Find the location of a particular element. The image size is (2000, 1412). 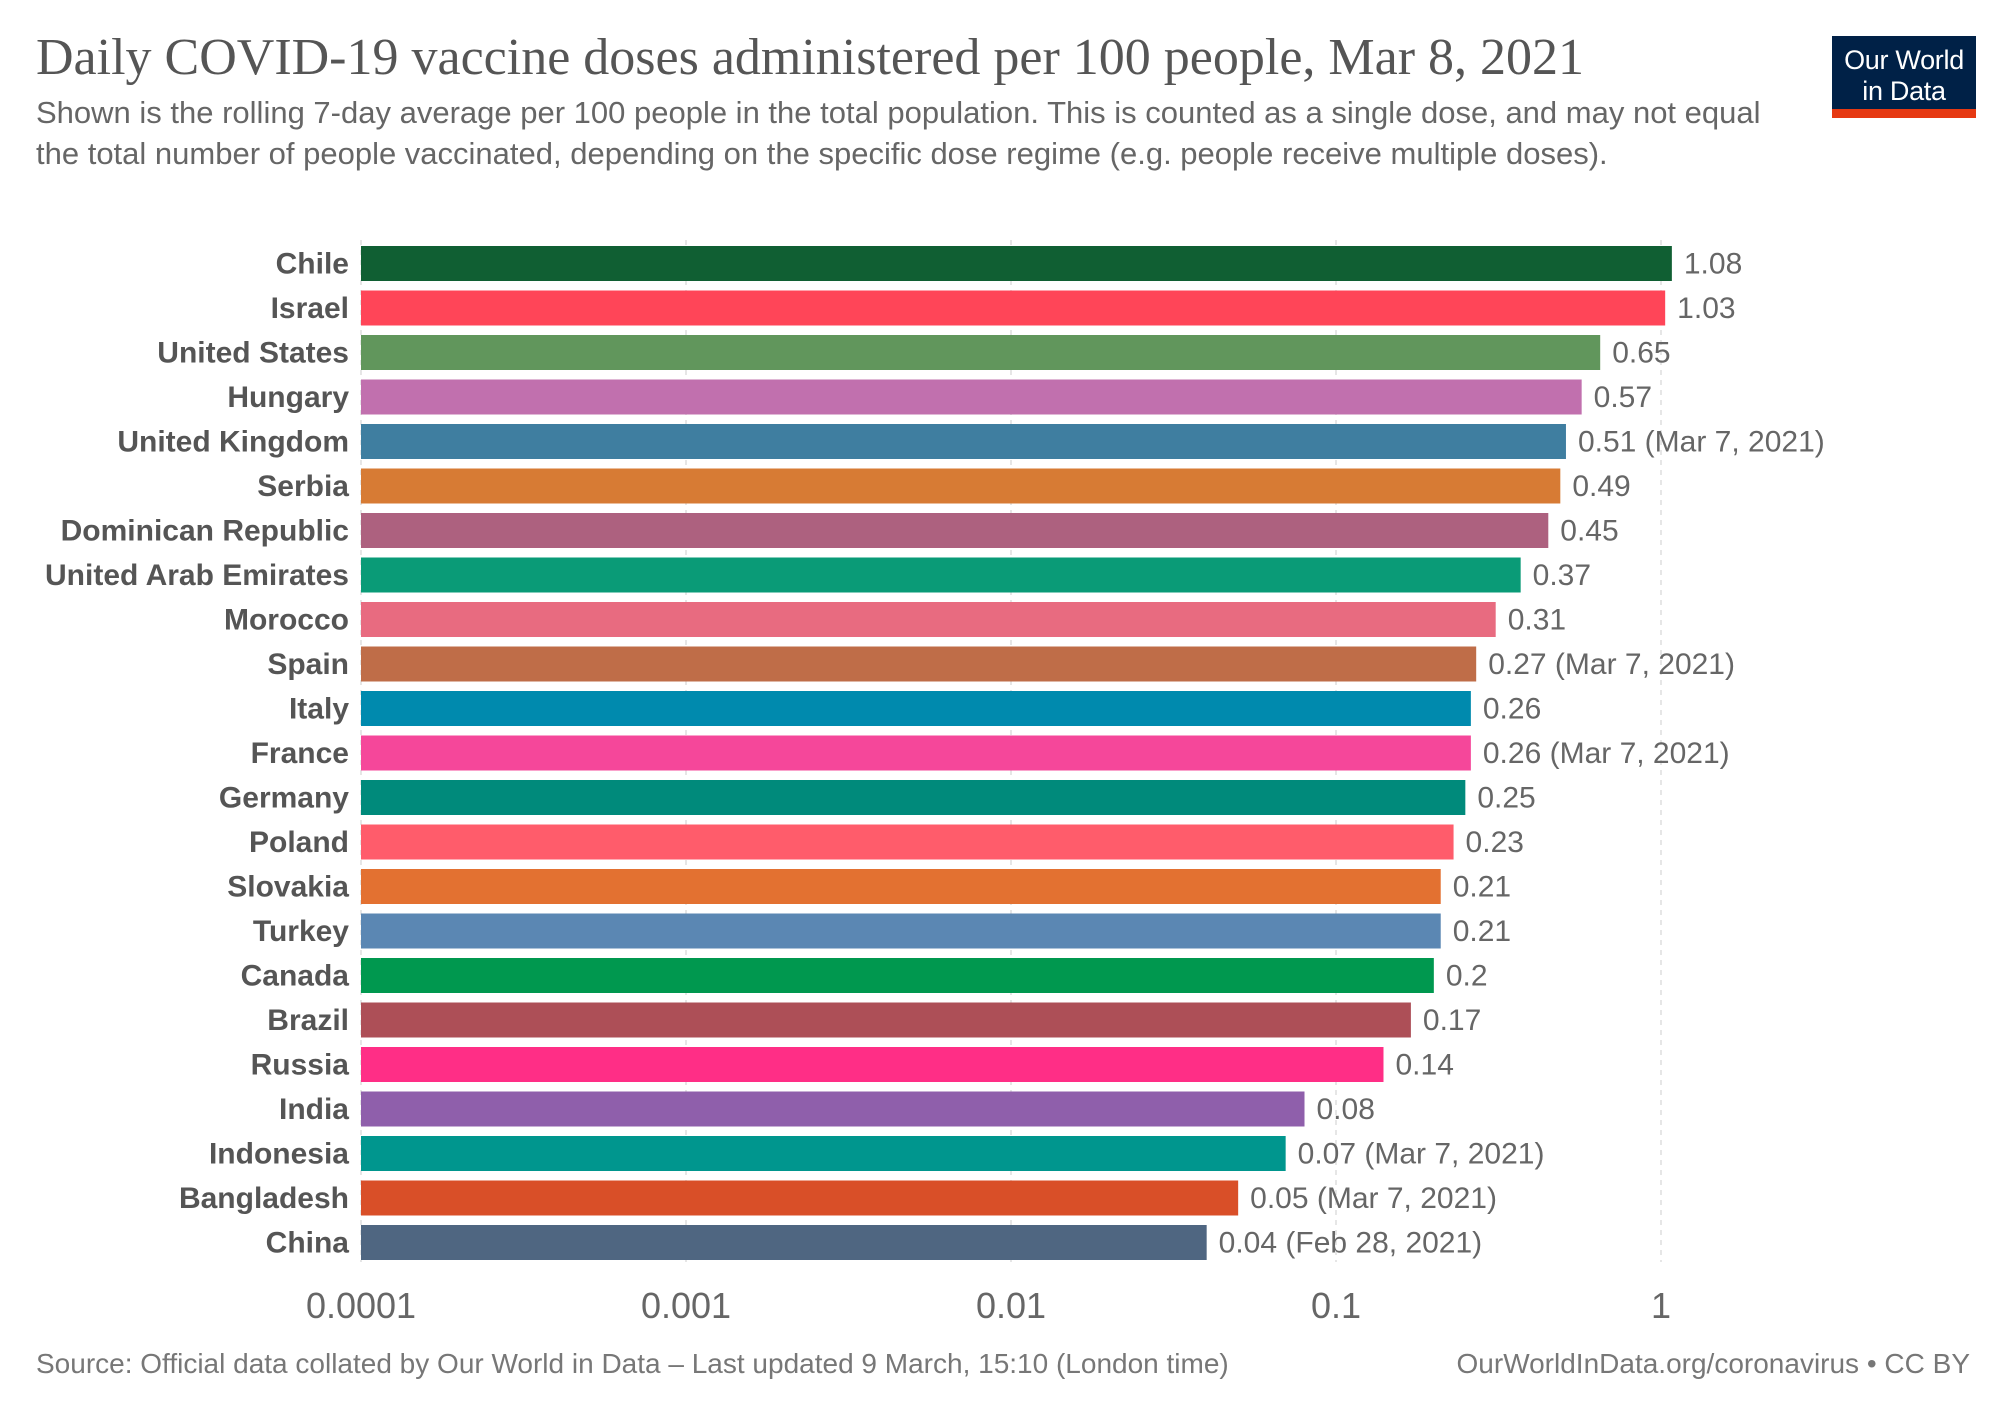

category-label-13: Poland is located at coordinates (299, 842).